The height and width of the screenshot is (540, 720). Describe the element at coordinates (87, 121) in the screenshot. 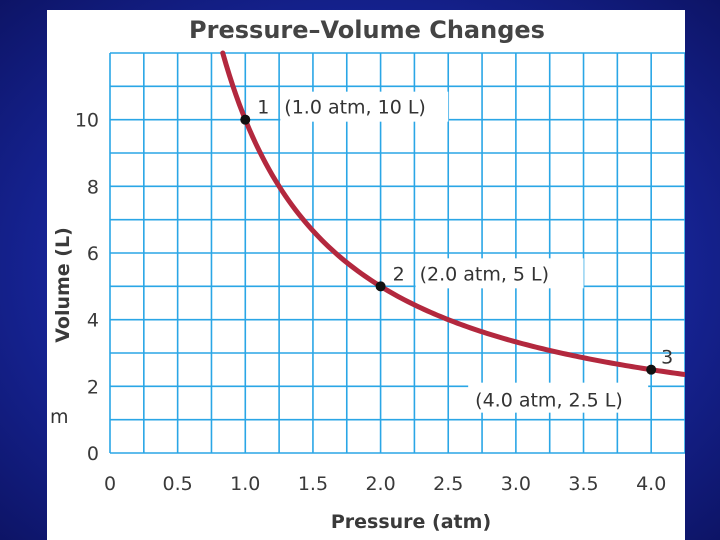

I see `y-tick-label: 10` at that location.